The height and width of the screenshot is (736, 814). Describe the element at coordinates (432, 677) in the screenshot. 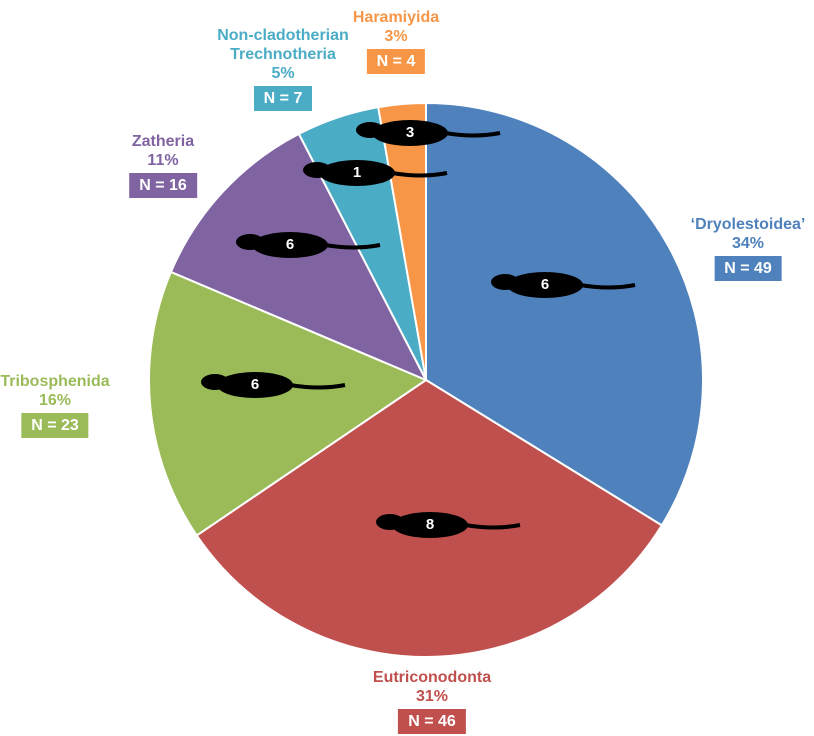

I see `category-label: Eutriconodonta` at that location.